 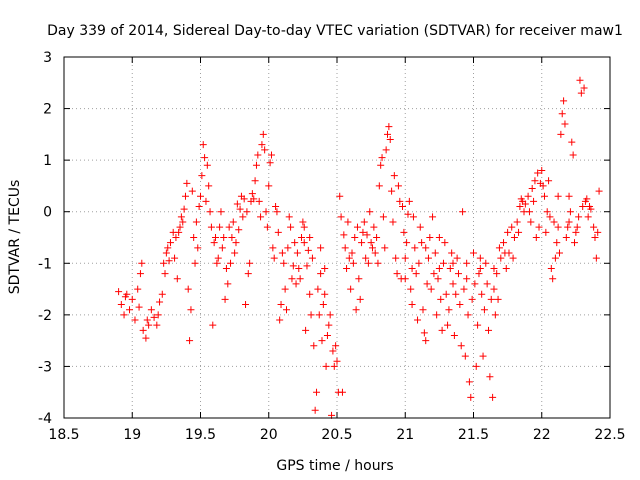 What do you see at coordinates (473, 435) in the screenshot?
I see `x-tick-label: 21.5` at bounding box center [473, 435].